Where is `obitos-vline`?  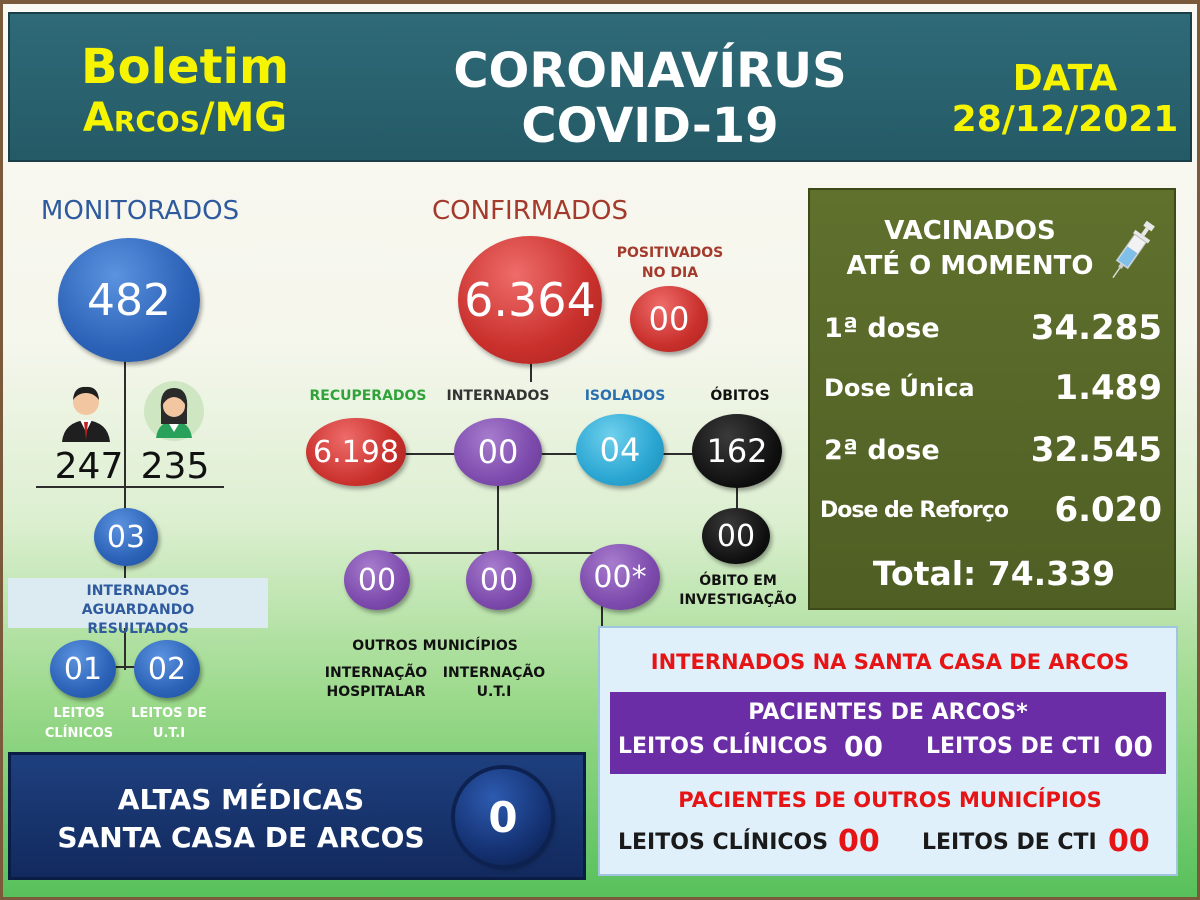 obitos-vline is located at coordinates (737, 495).